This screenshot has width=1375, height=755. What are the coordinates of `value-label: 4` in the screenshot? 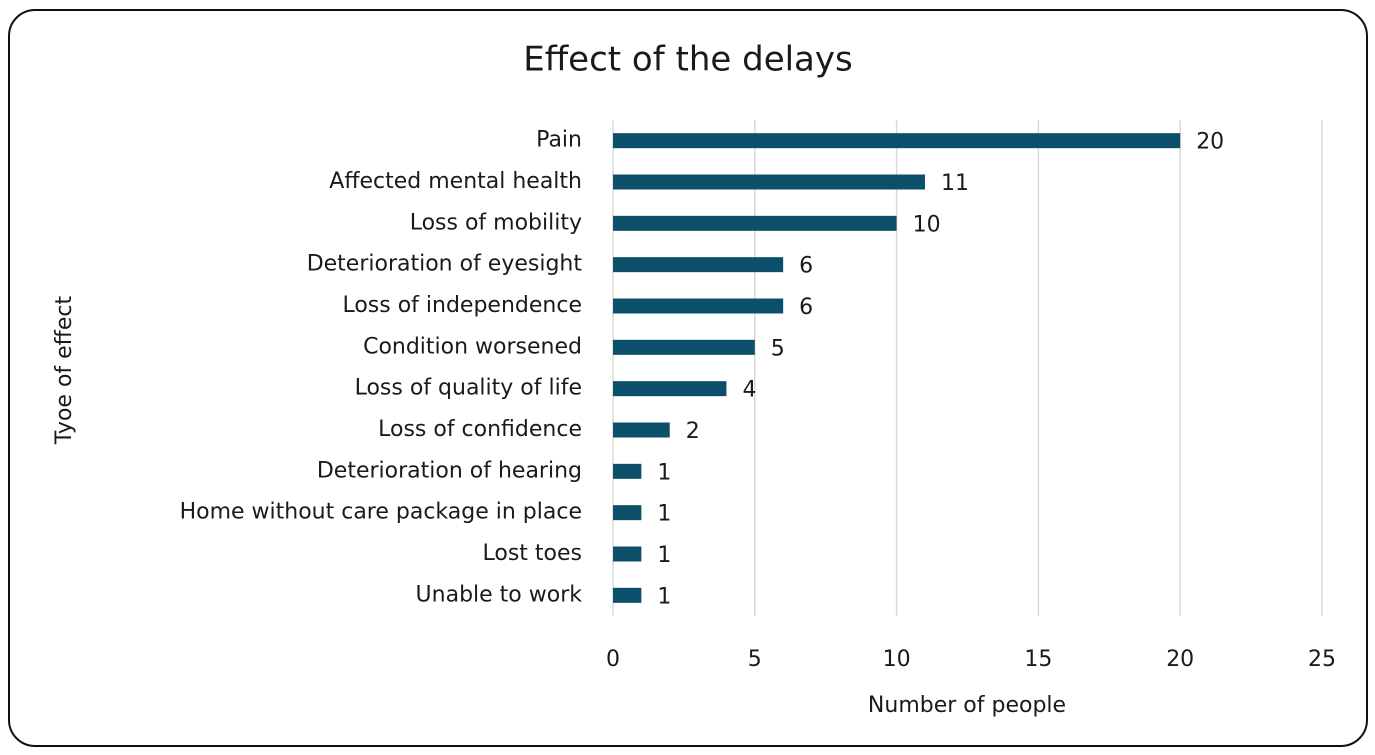 It's located at (749, 390).